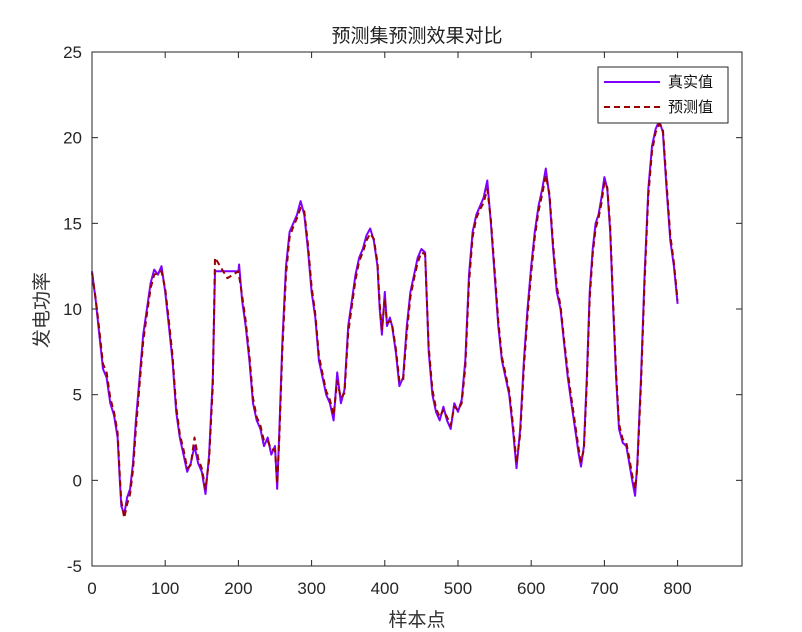 The width and height of the screenshot is (802, 632). Describe the element at coordinates (72, 52) in the screenshot. I see `y-tick-label: 25` at that location.